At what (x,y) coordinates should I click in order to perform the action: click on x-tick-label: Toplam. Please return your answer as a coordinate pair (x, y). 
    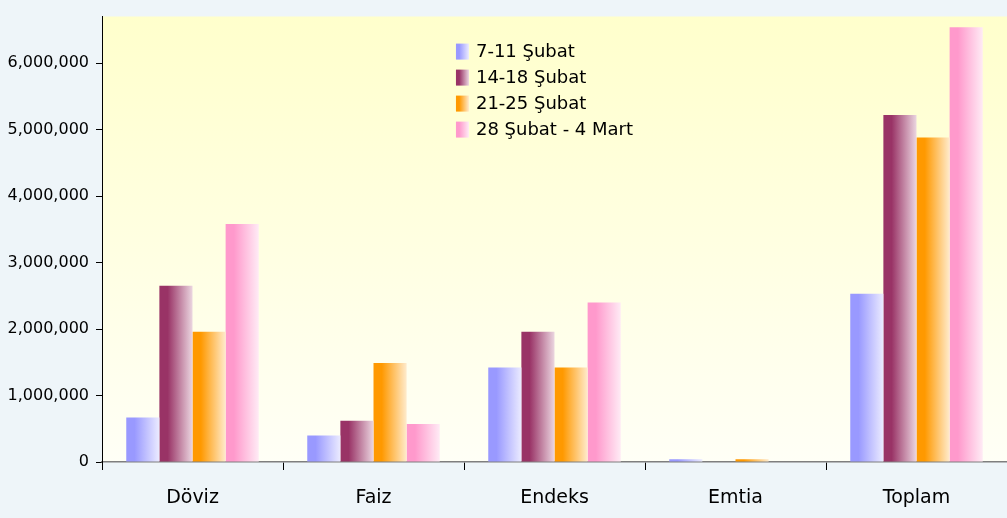
    Looking at the image, I should click on (916, 496).